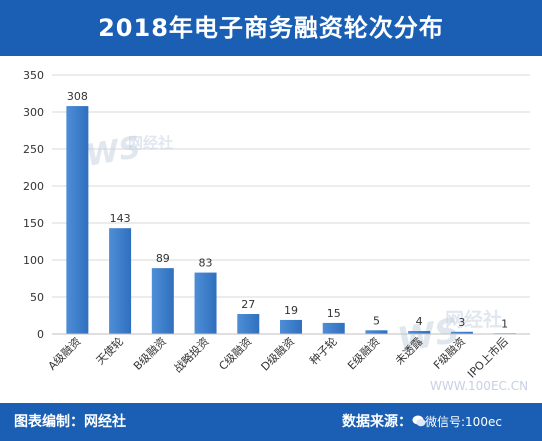 The image size is (542, 441). What do you see at coordinates (33, 112) in the screenshot?
I see `y-tick-label: 300` at bounding box center [33, 112].